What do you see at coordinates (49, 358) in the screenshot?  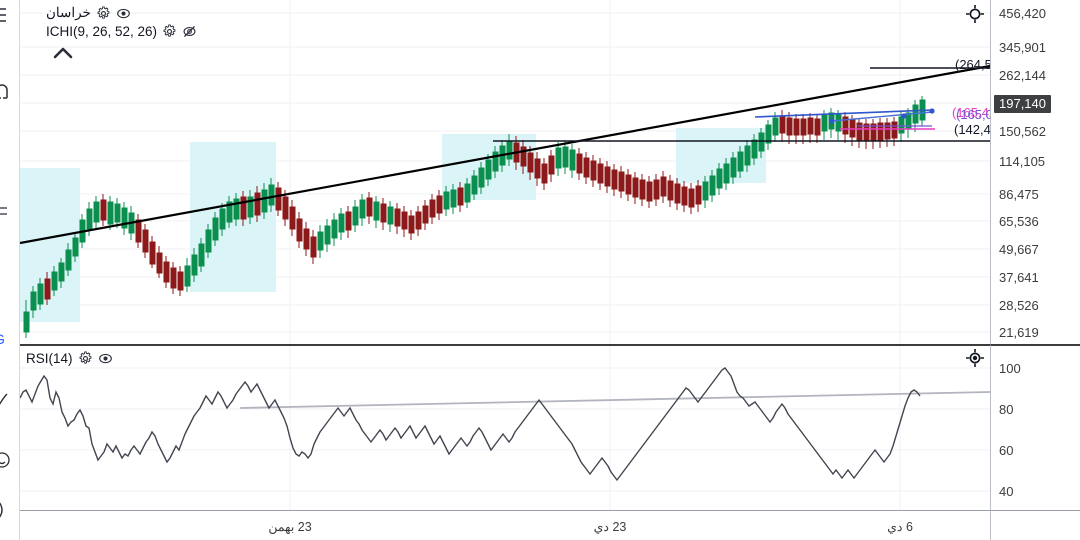 I see `rsi-indicator-name: RSI(14)` at bounding box center [49, 358].